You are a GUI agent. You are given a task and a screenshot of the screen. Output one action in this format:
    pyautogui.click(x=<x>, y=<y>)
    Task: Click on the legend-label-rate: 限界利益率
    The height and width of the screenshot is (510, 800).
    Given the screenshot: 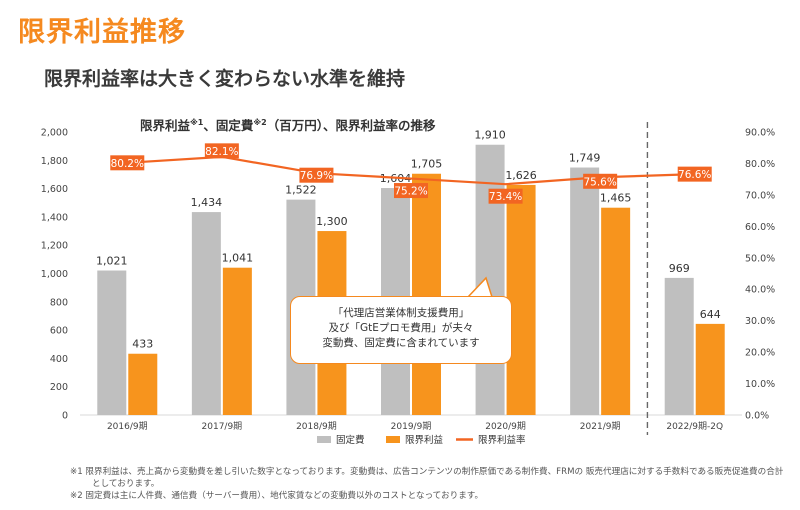 What is the action you would take?
    pyautogui.click(x=502, y=440)
    